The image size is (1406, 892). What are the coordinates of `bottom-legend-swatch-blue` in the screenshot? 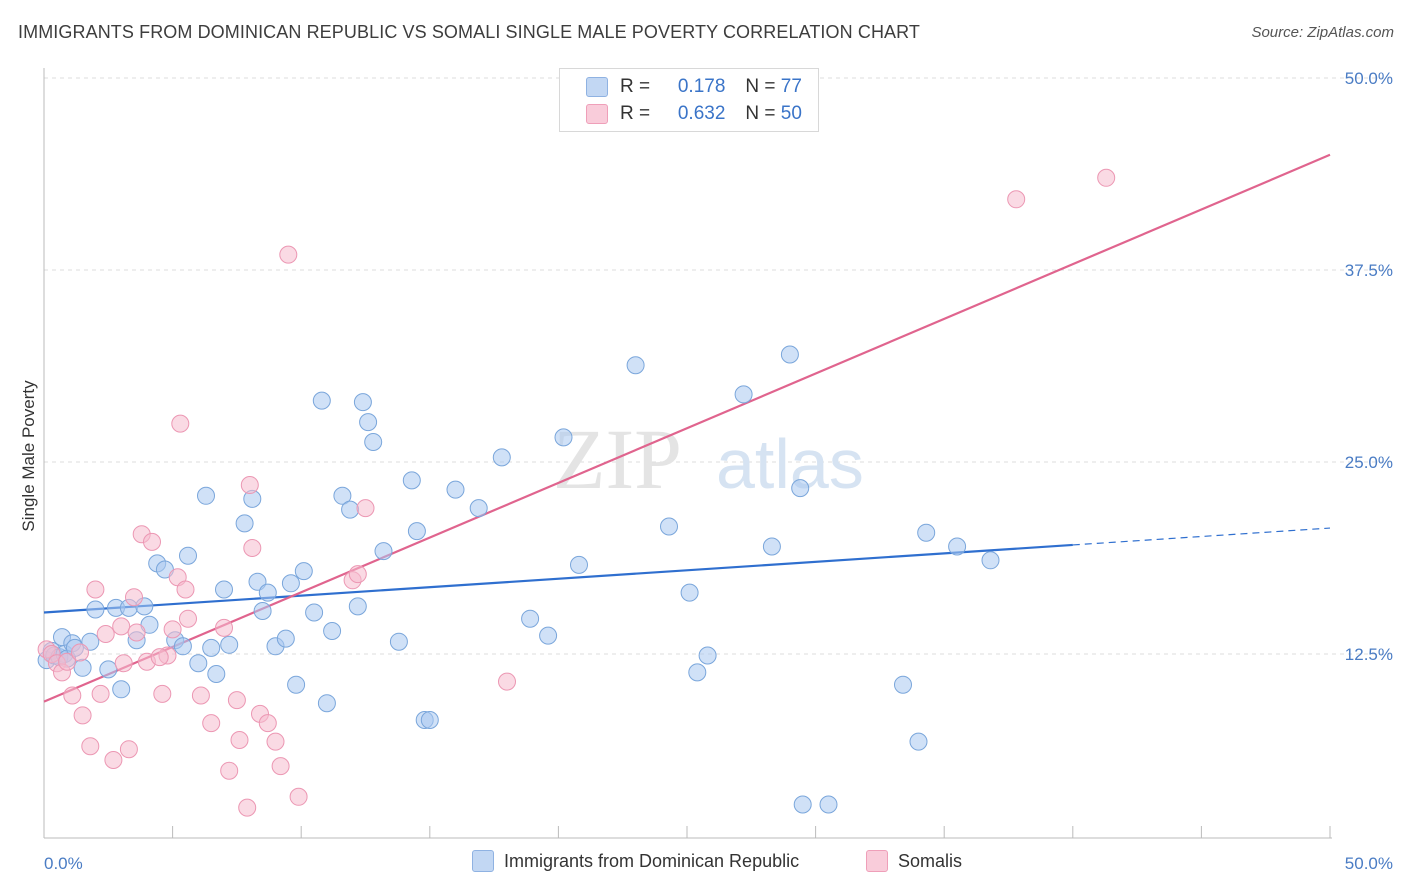 It's located at (483, 861).